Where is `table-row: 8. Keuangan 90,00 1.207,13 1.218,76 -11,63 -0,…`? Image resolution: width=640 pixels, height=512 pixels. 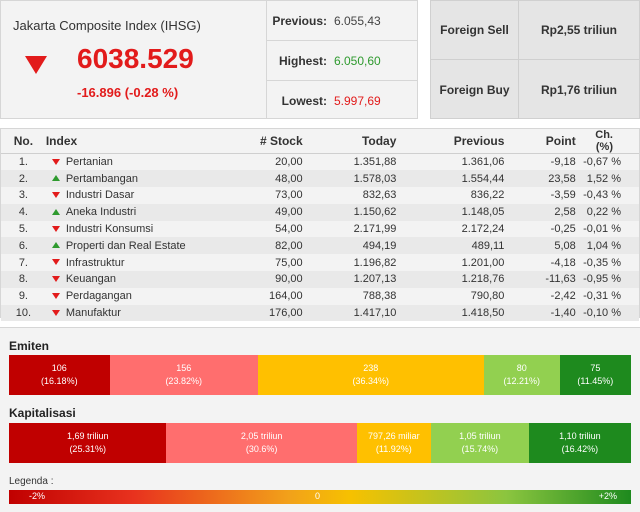
table-row: 8. Keuangan 90,00 1.207,13 1.218,76 -11,63 -0,… is located at coordinates (320, 279).